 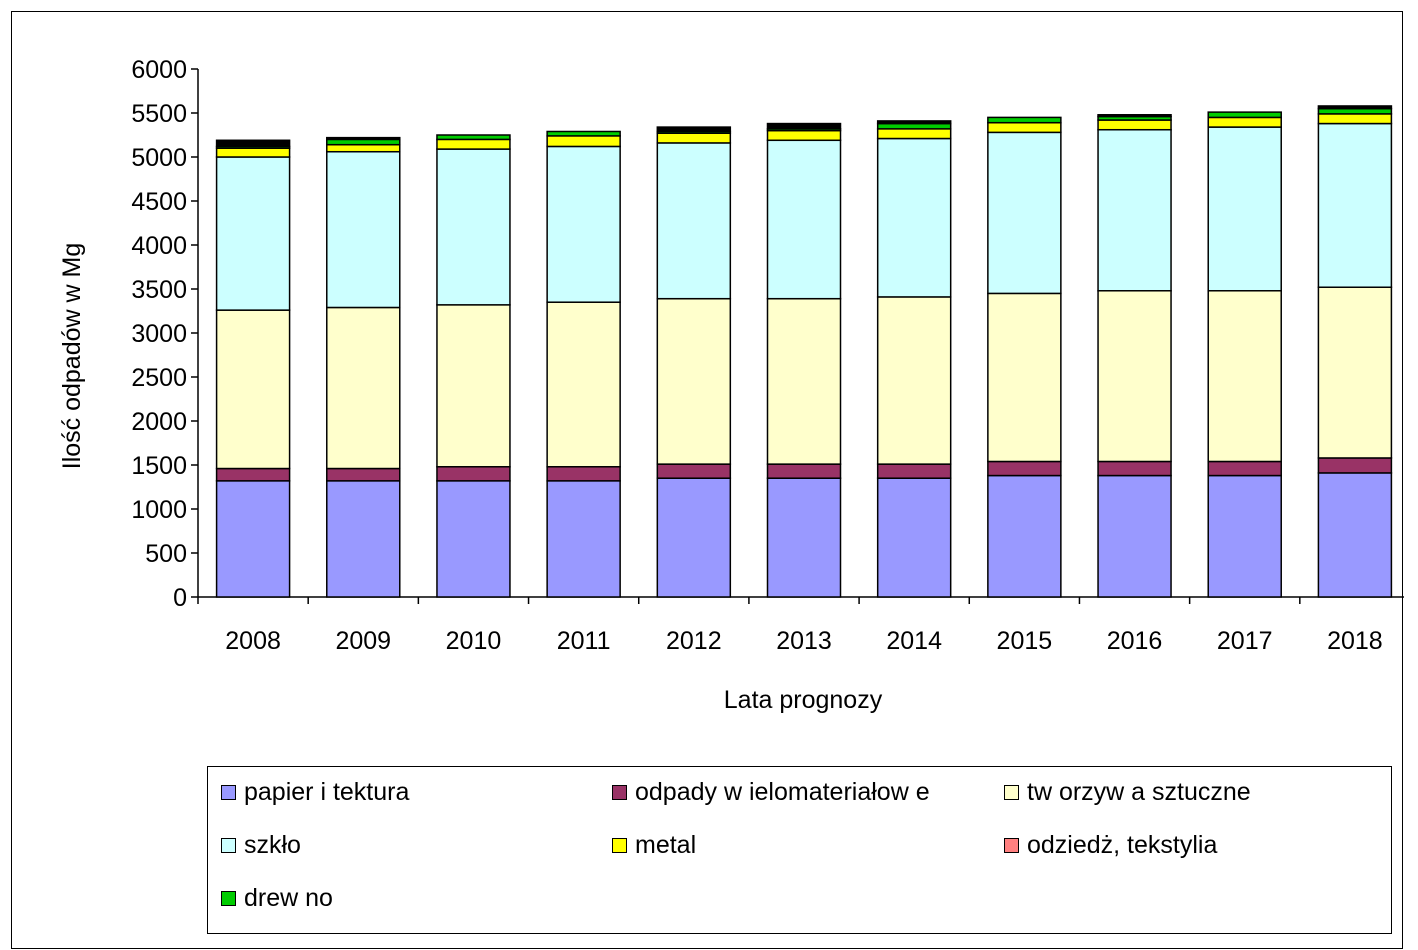 I want to click on bar-segment-2010-tw-orzyw-a-sztuczne, so click(x=473, y=386).